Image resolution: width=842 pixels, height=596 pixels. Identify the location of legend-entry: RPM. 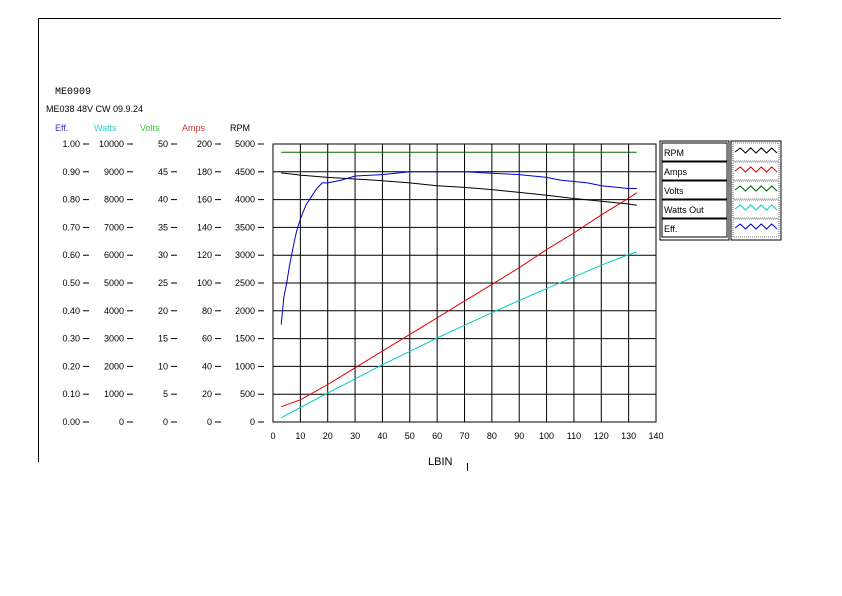
(674, 153).